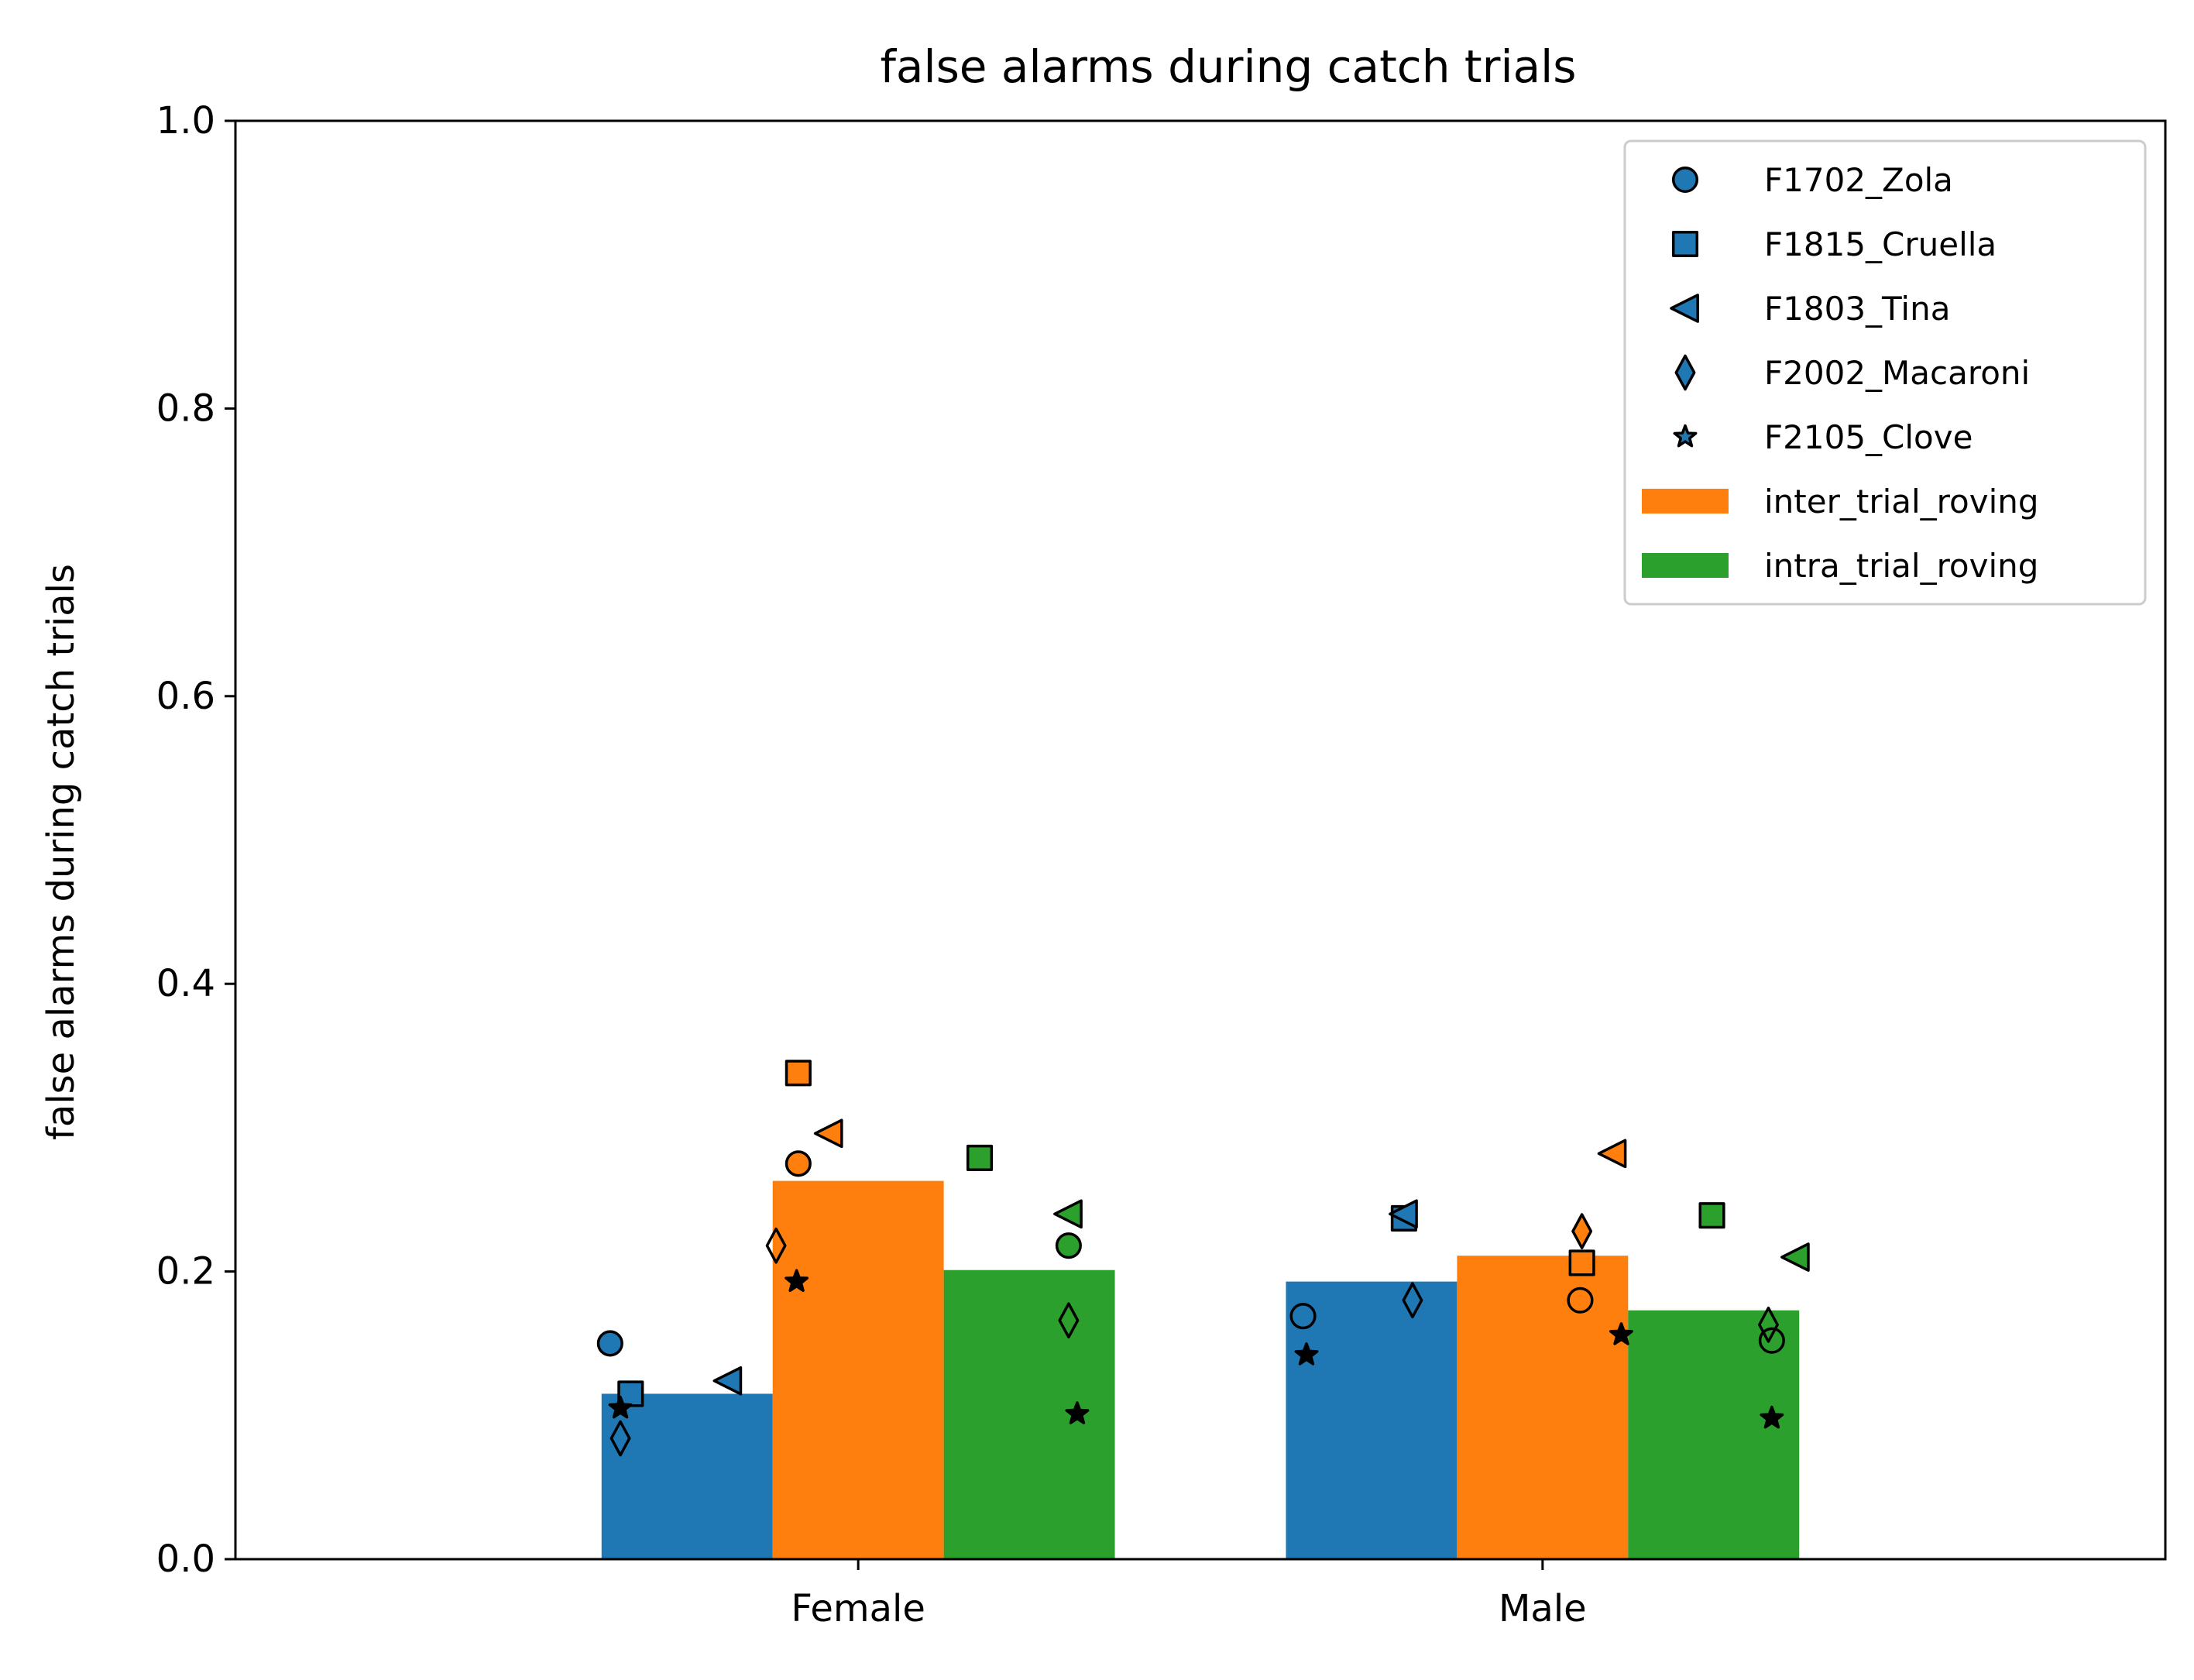 The width and height of the screenshot is (2194, 1680). I want to click on x-tick-label-male: Male, so click(1543, 1608).